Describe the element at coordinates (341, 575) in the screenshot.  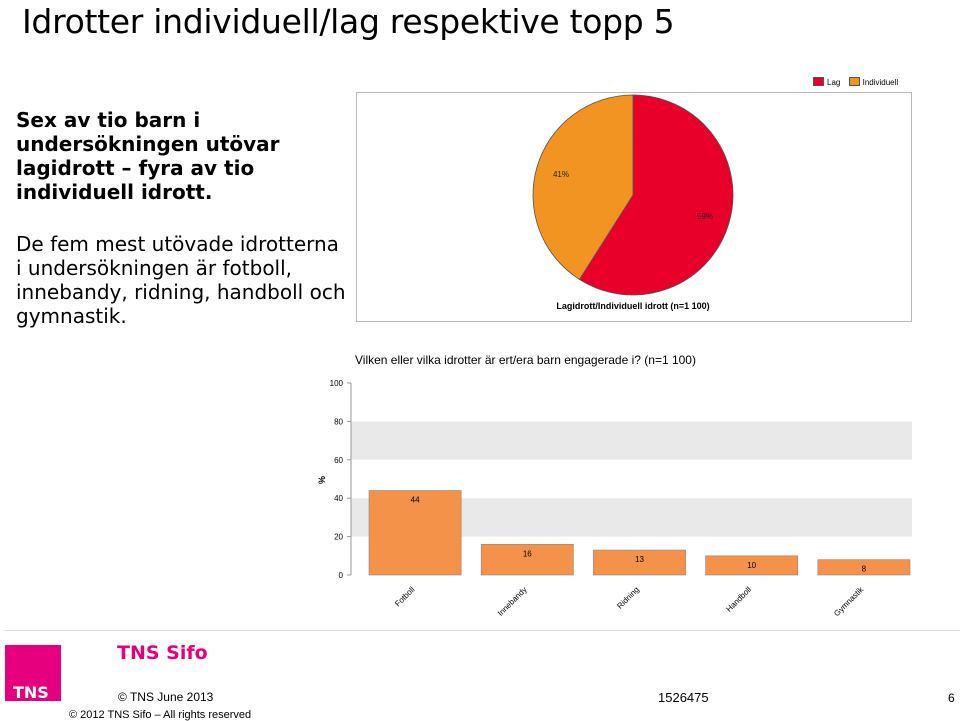
I see `y-tick-label: 0` at that location.